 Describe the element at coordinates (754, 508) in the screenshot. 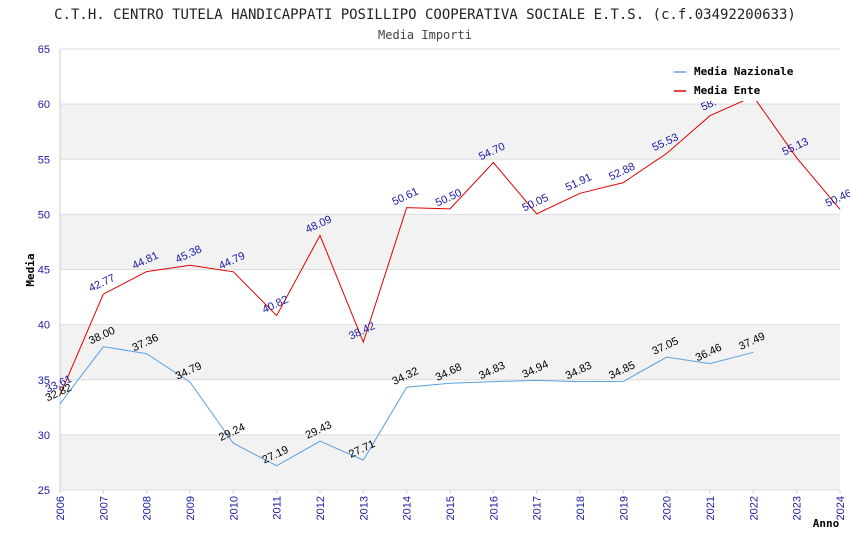

I see `x-tick-label: 2022` at that location.